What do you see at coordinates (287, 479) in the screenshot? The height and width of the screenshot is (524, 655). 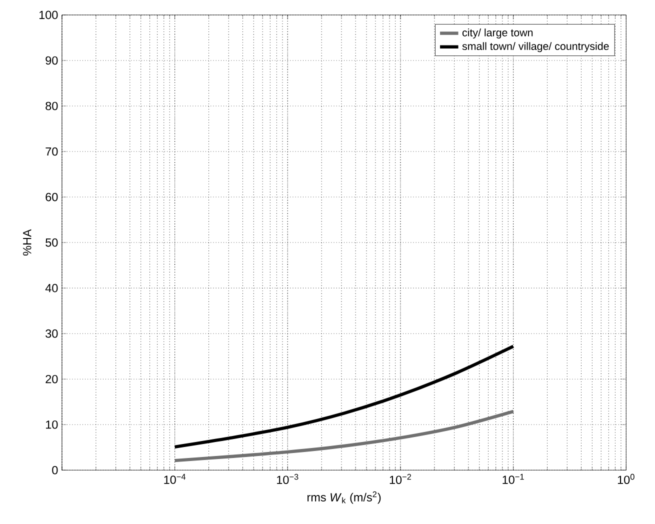 I see `x-tick-label: 10$^{−3}$` at bounding box center [287, 479].